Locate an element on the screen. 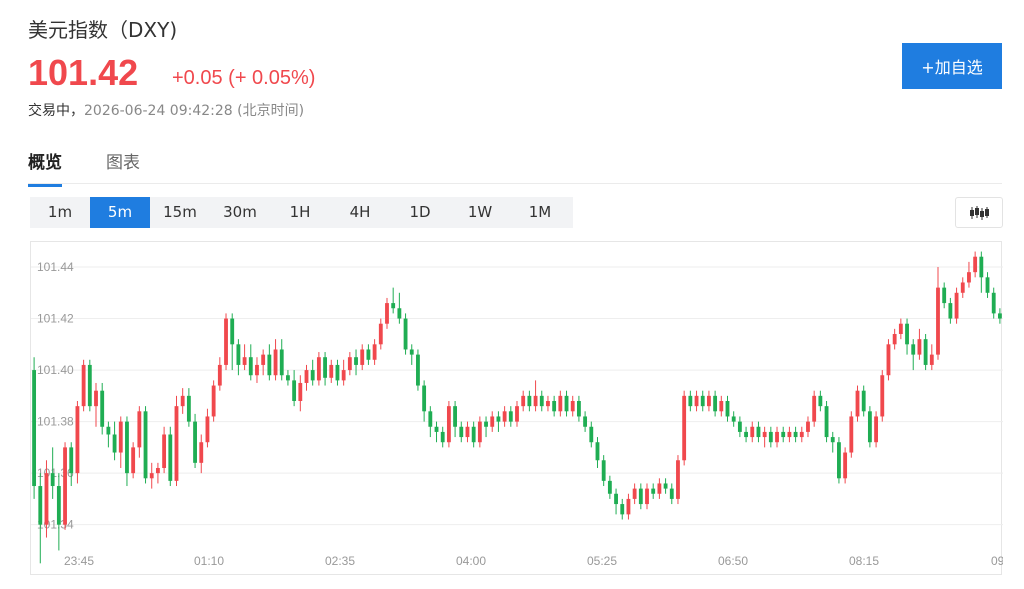 This screenshot has height=589, width=1024. x-tick-label: 09:4 is located at coordinates (997, 561).